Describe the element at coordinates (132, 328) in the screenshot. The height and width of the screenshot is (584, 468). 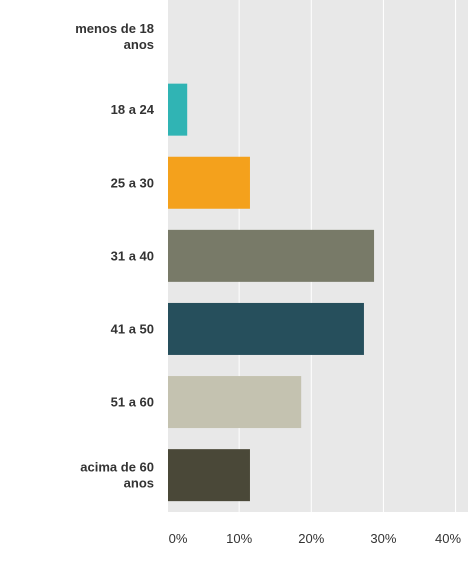
I see `category-label: 41 a 50` at that location.